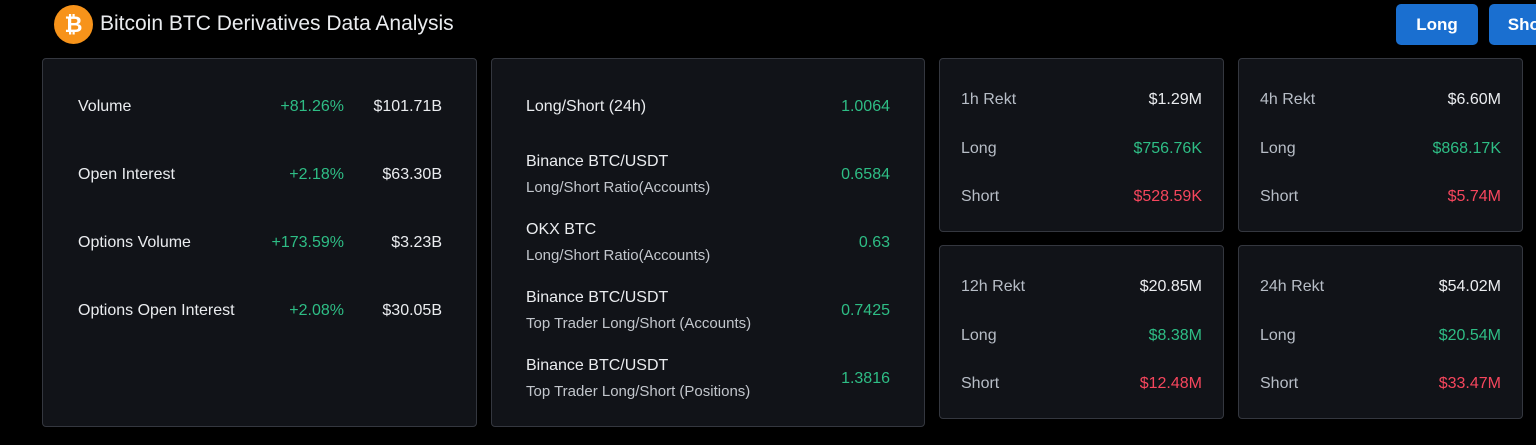 The width and height of the screenshot is (1536, 445). Describe the element at coordinates (134, 242) in the screenshot. I see `metric-label: Options Volume` at that location.